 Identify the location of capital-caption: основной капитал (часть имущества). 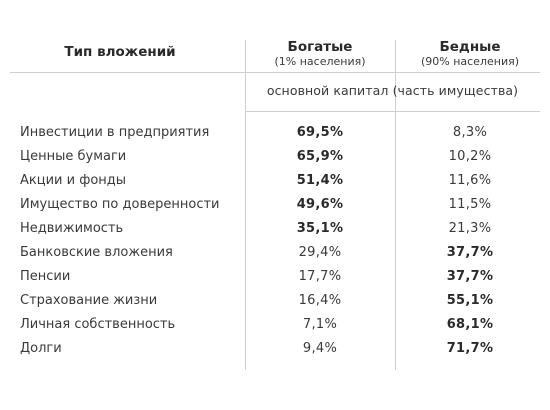
(392, 90).